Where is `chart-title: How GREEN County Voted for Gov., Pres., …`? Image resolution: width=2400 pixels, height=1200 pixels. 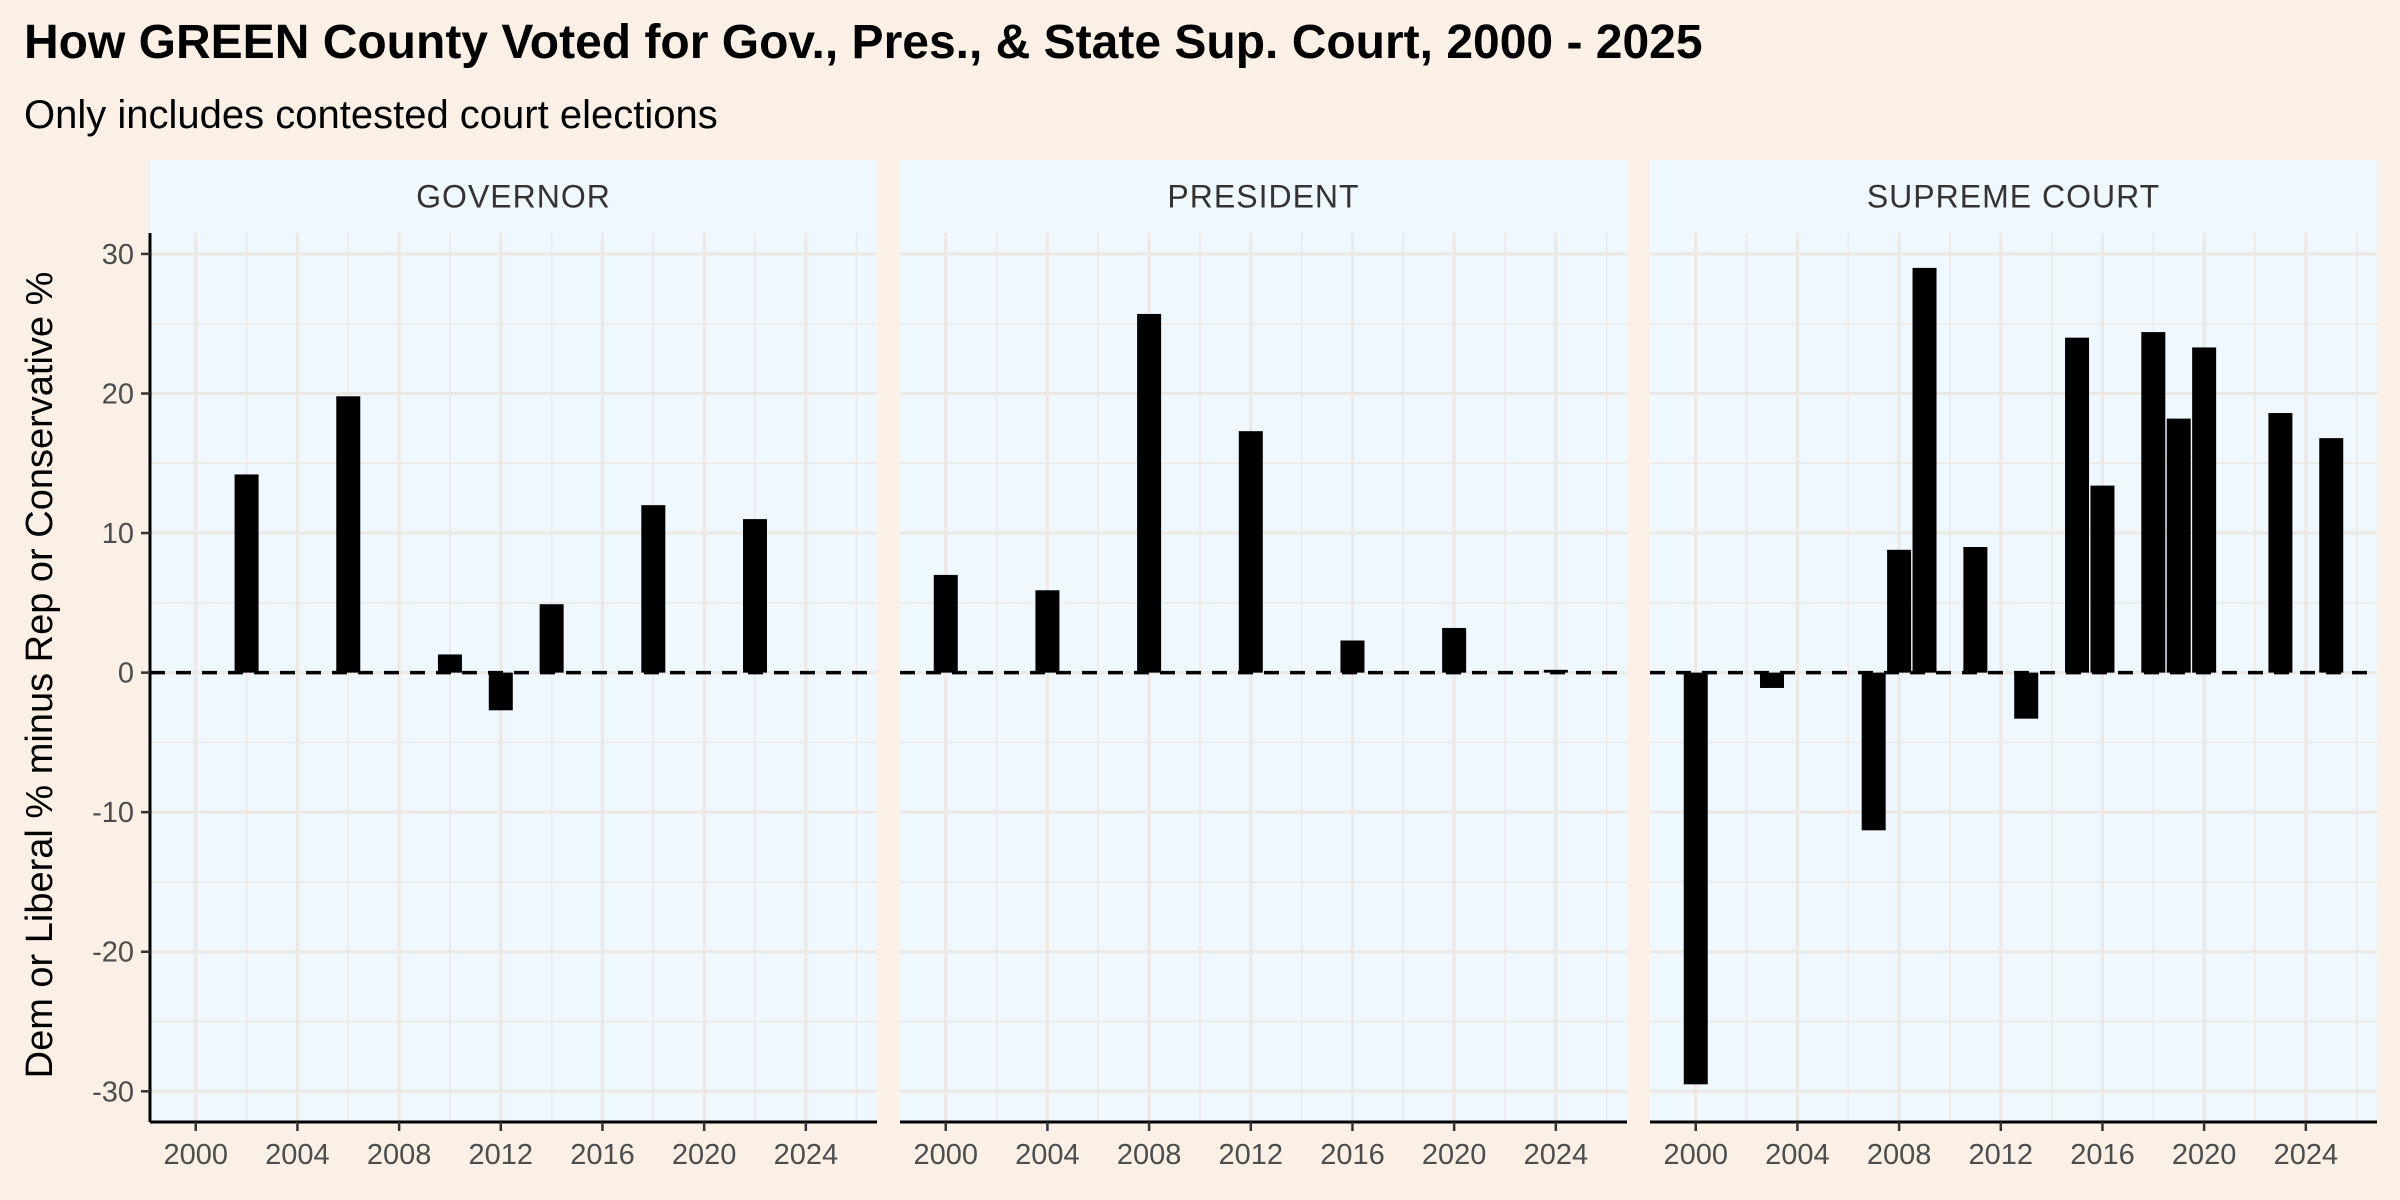
chart-title: How GREEN County Voted for Gov., Pres., … is located at coordinates (863, 42).